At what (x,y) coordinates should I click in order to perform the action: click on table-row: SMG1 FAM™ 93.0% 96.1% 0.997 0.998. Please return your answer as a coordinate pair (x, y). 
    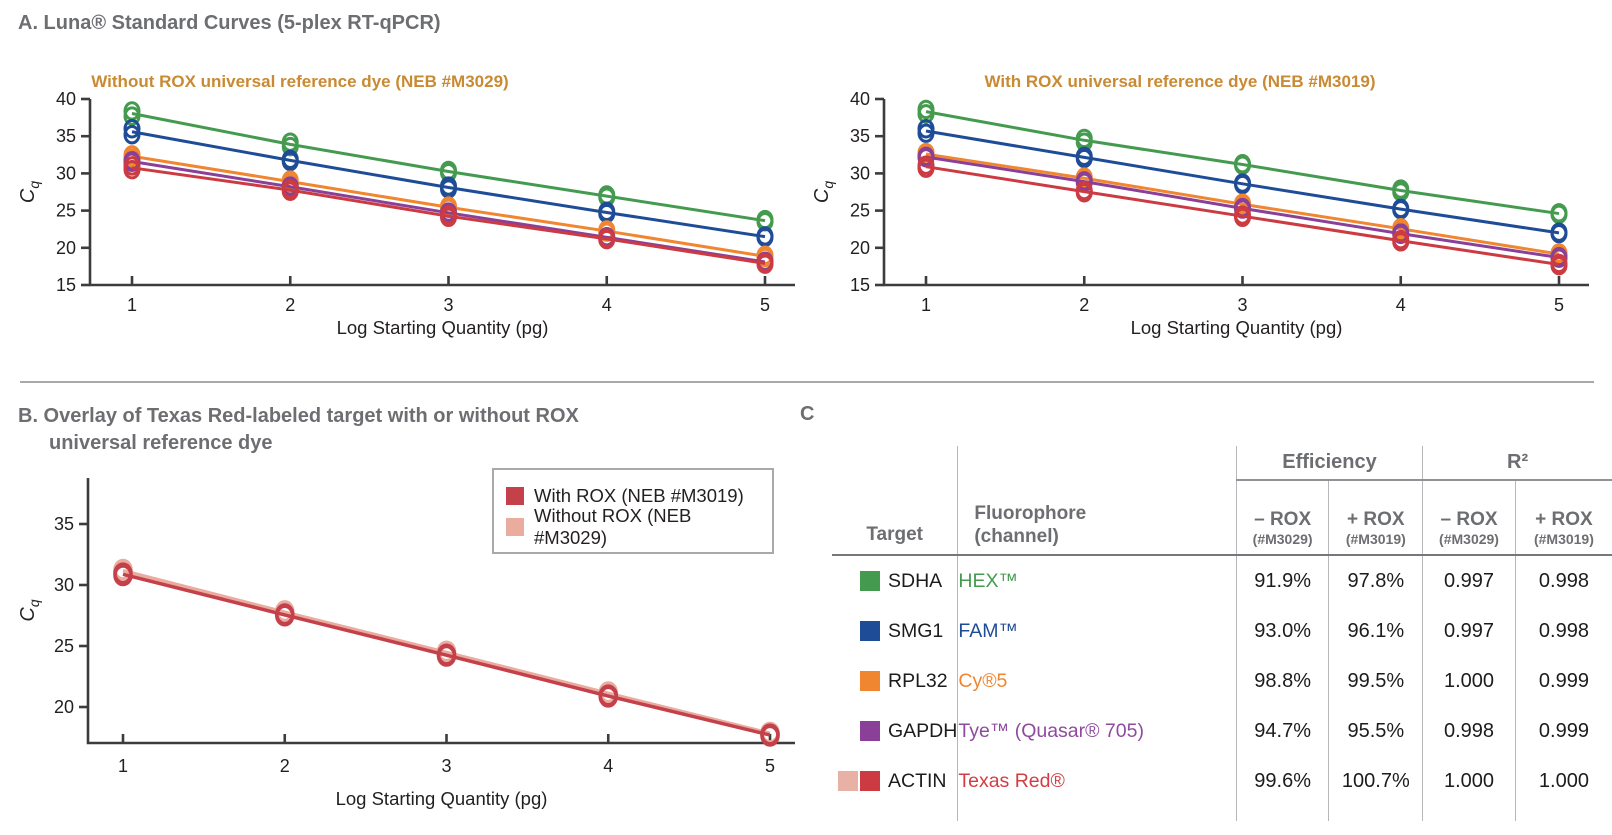
    Looking at the image, I should click on (1222, 631).